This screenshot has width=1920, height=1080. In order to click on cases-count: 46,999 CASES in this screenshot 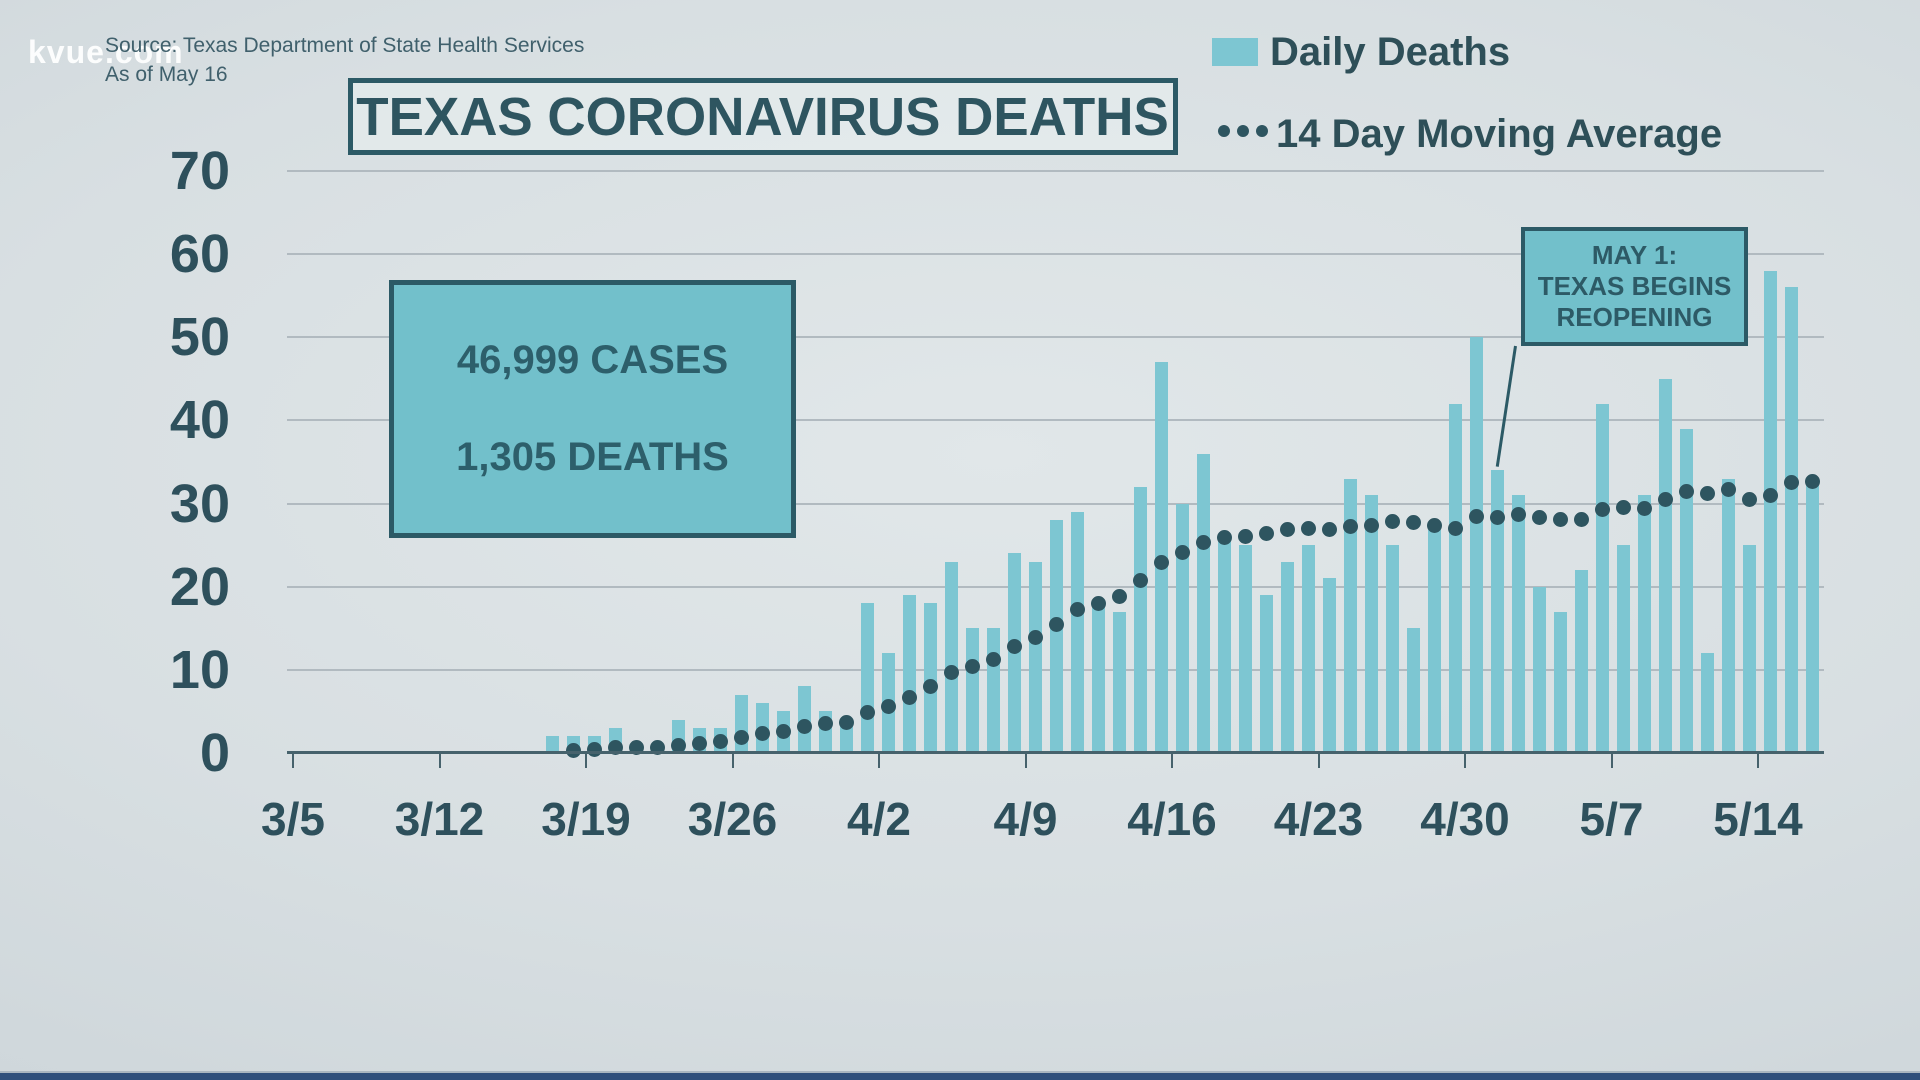, I will do `click(592, 359)`.